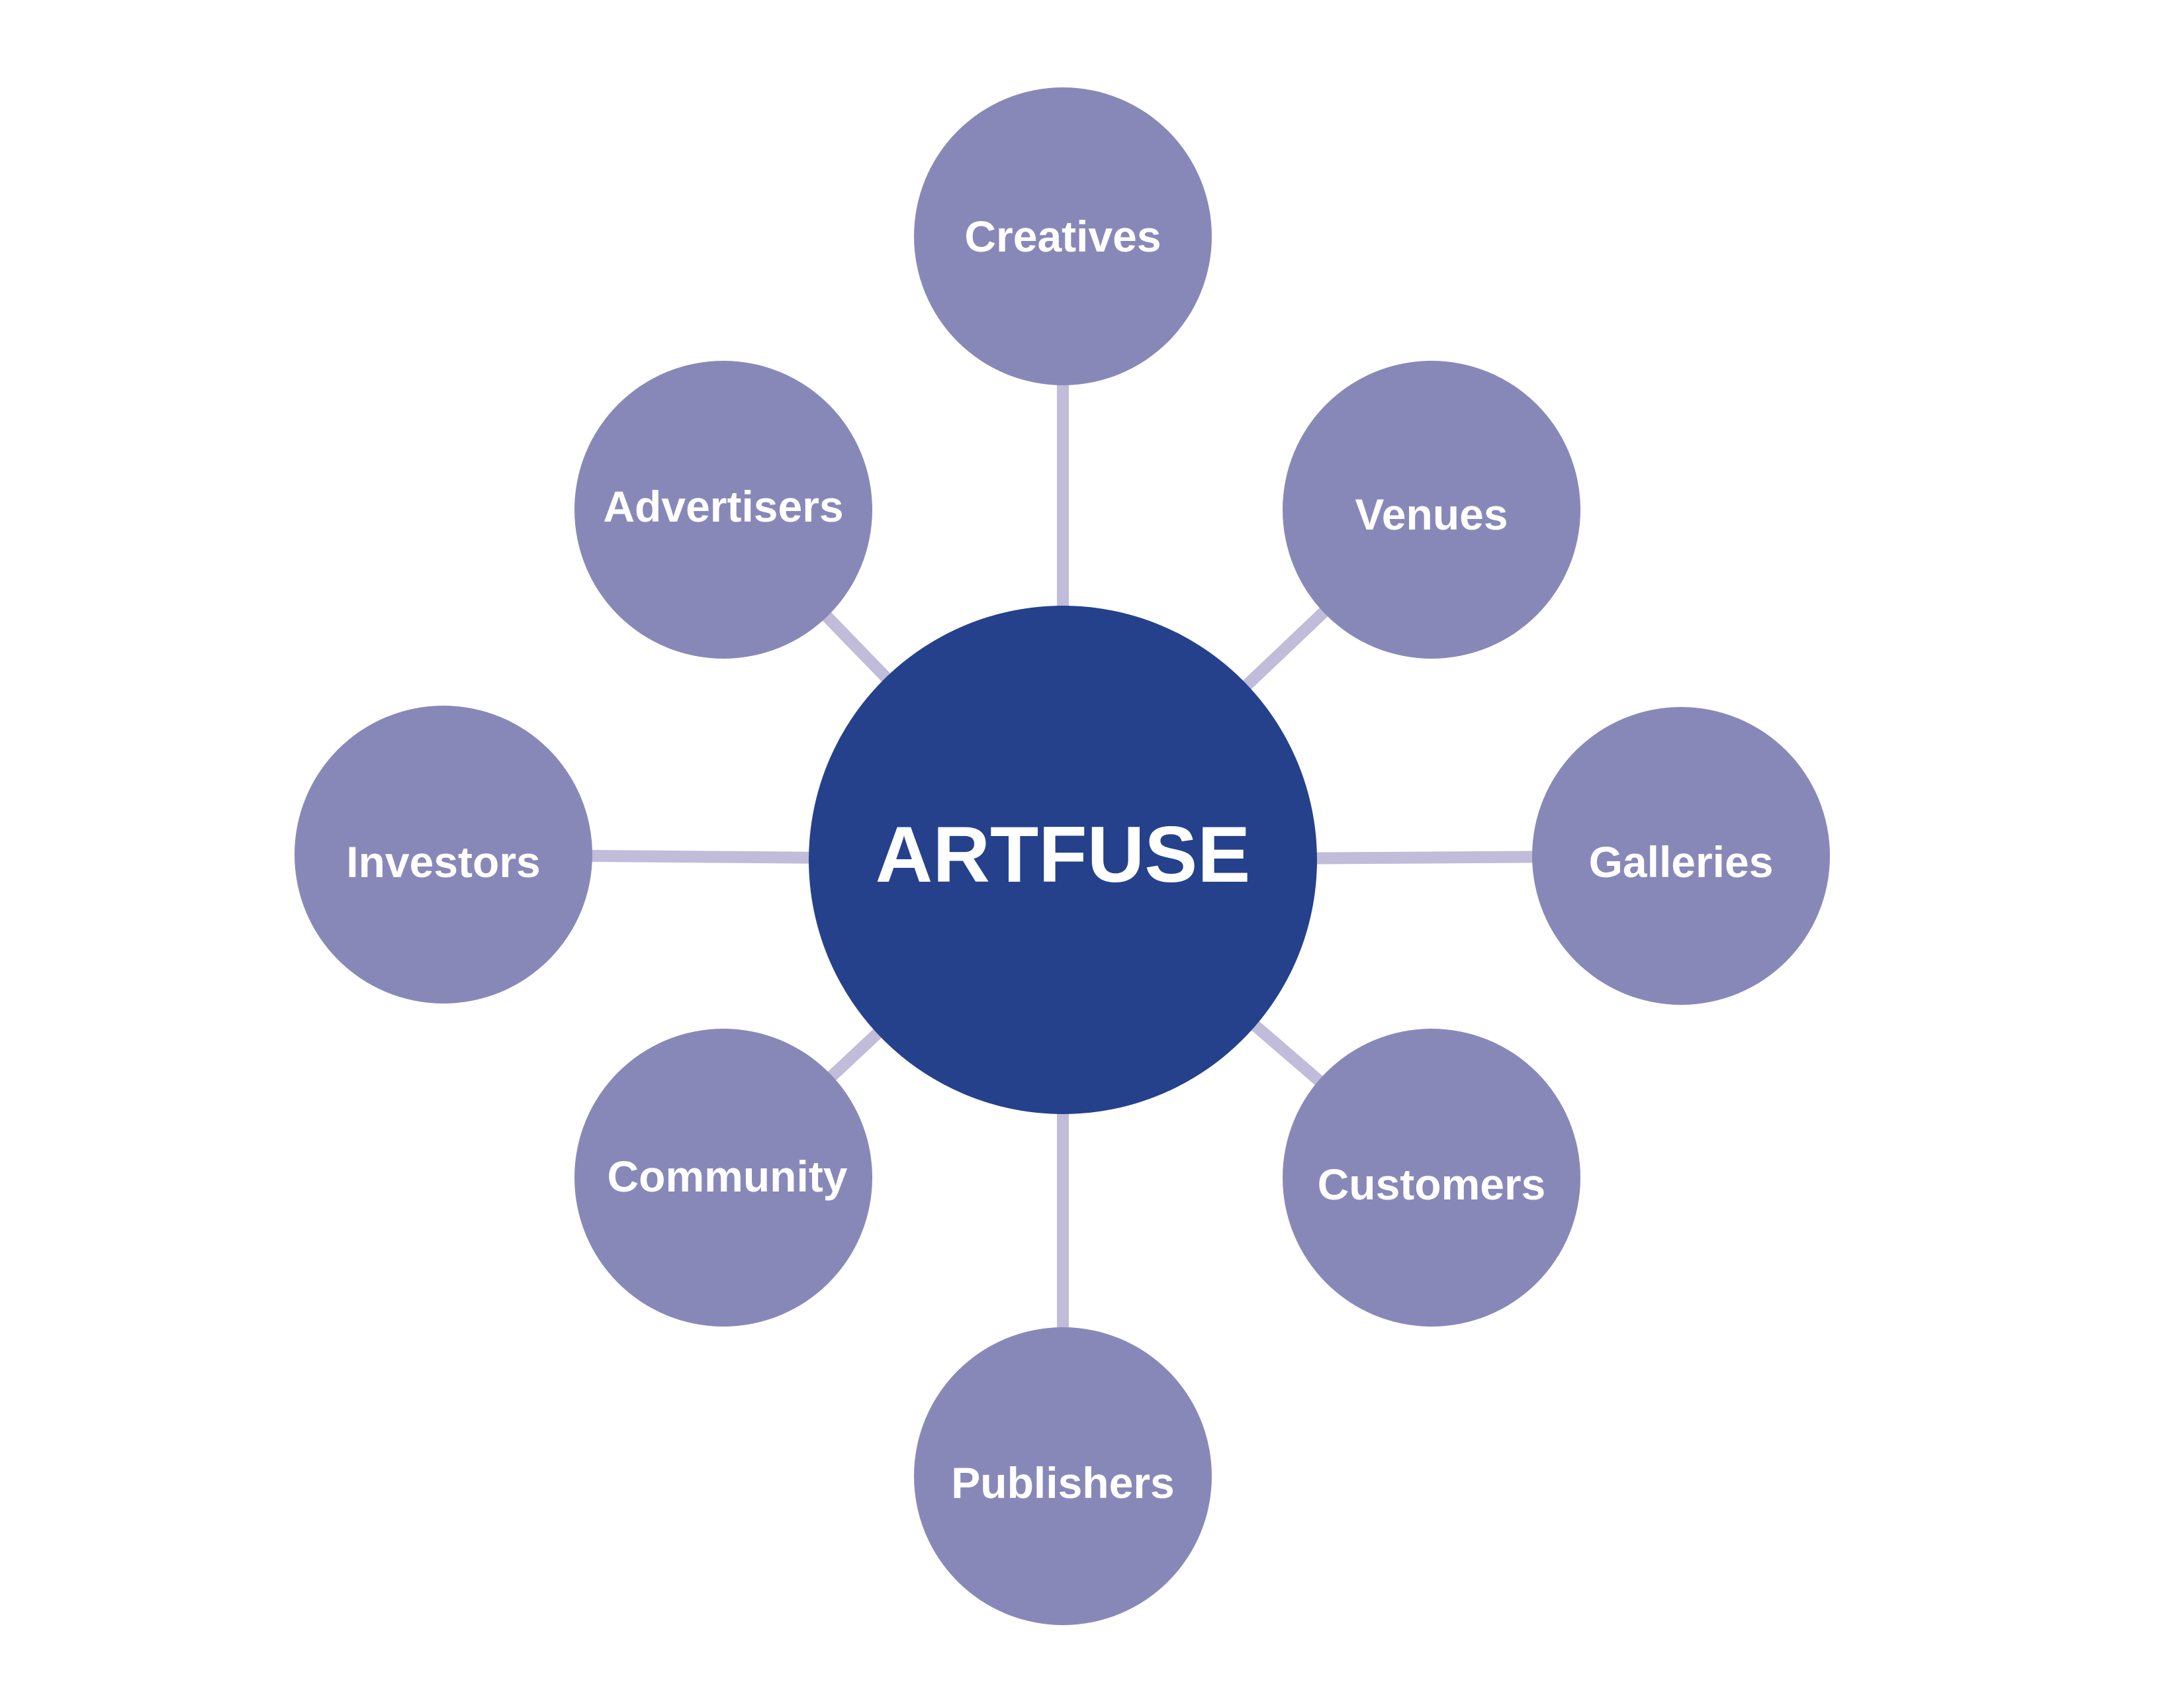  Describe the element at coordinates (1063, 854) in the screenshot. I see `hub-label: ARTFUSE` at that location.